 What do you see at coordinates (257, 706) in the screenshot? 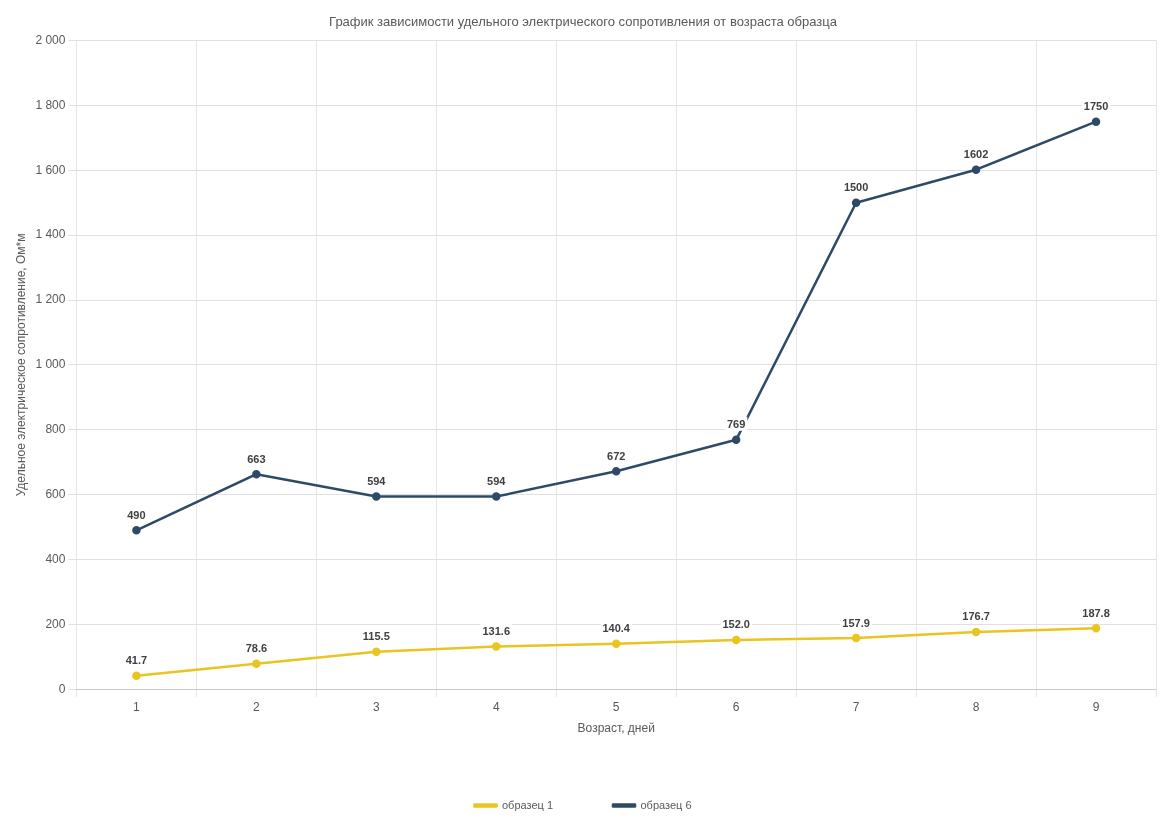
I see `x-tick-label: 2` at bounding box center [257, 706].